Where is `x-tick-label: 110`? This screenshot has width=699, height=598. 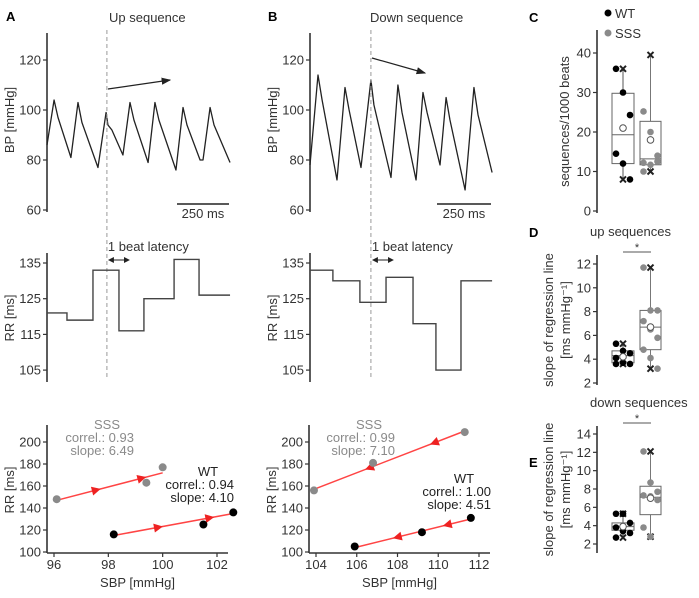
x-tick-label: 110 is located at coordinates (438, 564).